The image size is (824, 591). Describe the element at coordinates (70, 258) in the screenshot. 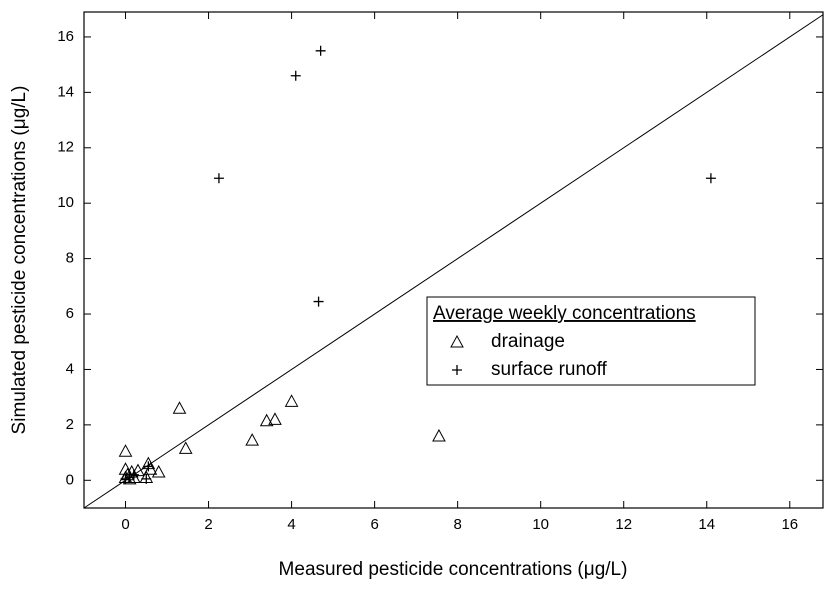

I see `y-tick-label: 8` at that location.